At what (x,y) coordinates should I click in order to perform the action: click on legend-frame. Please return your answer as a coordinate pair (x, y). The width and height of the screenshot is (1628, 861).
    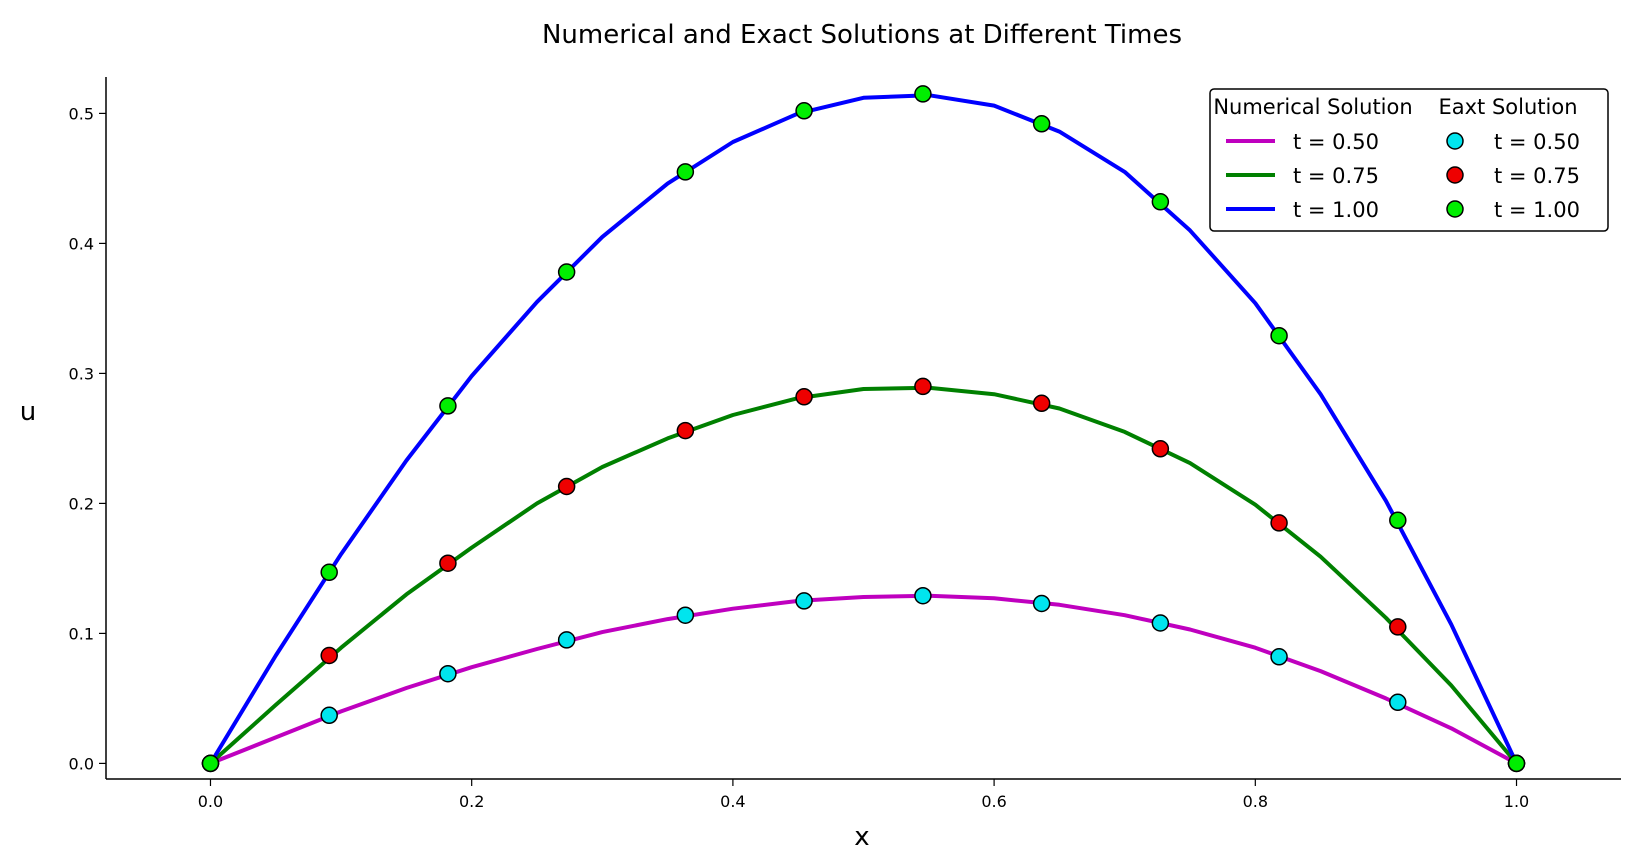
    Looking at the image, I should click on (1409, 160).